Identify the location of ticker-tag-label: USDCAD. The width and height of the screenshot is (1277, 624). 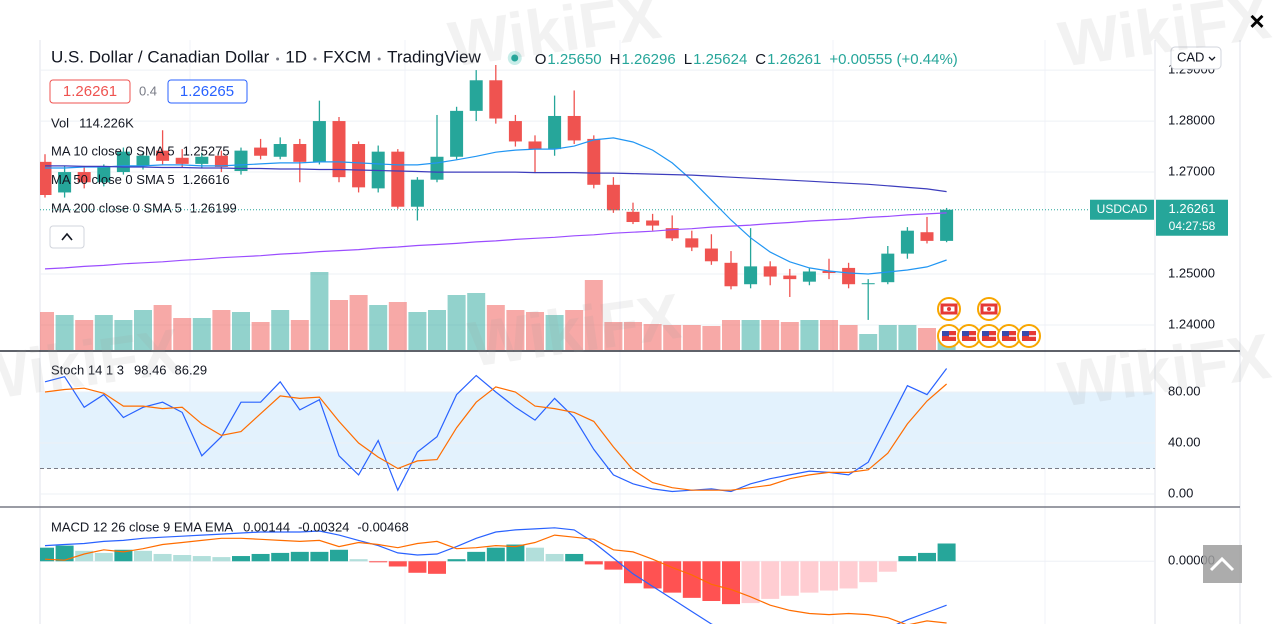
(1122, 209).